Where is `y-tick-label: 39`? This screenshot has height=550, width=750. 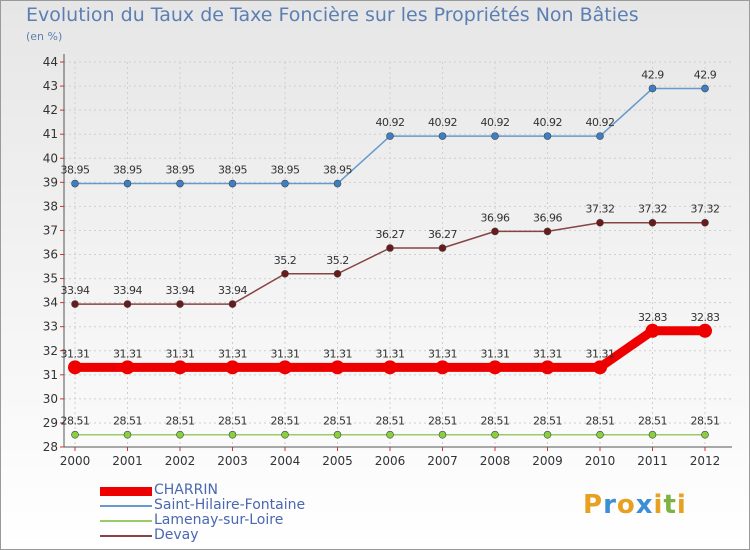 y-tick-label: 39 is located at coordinates (50, 182).